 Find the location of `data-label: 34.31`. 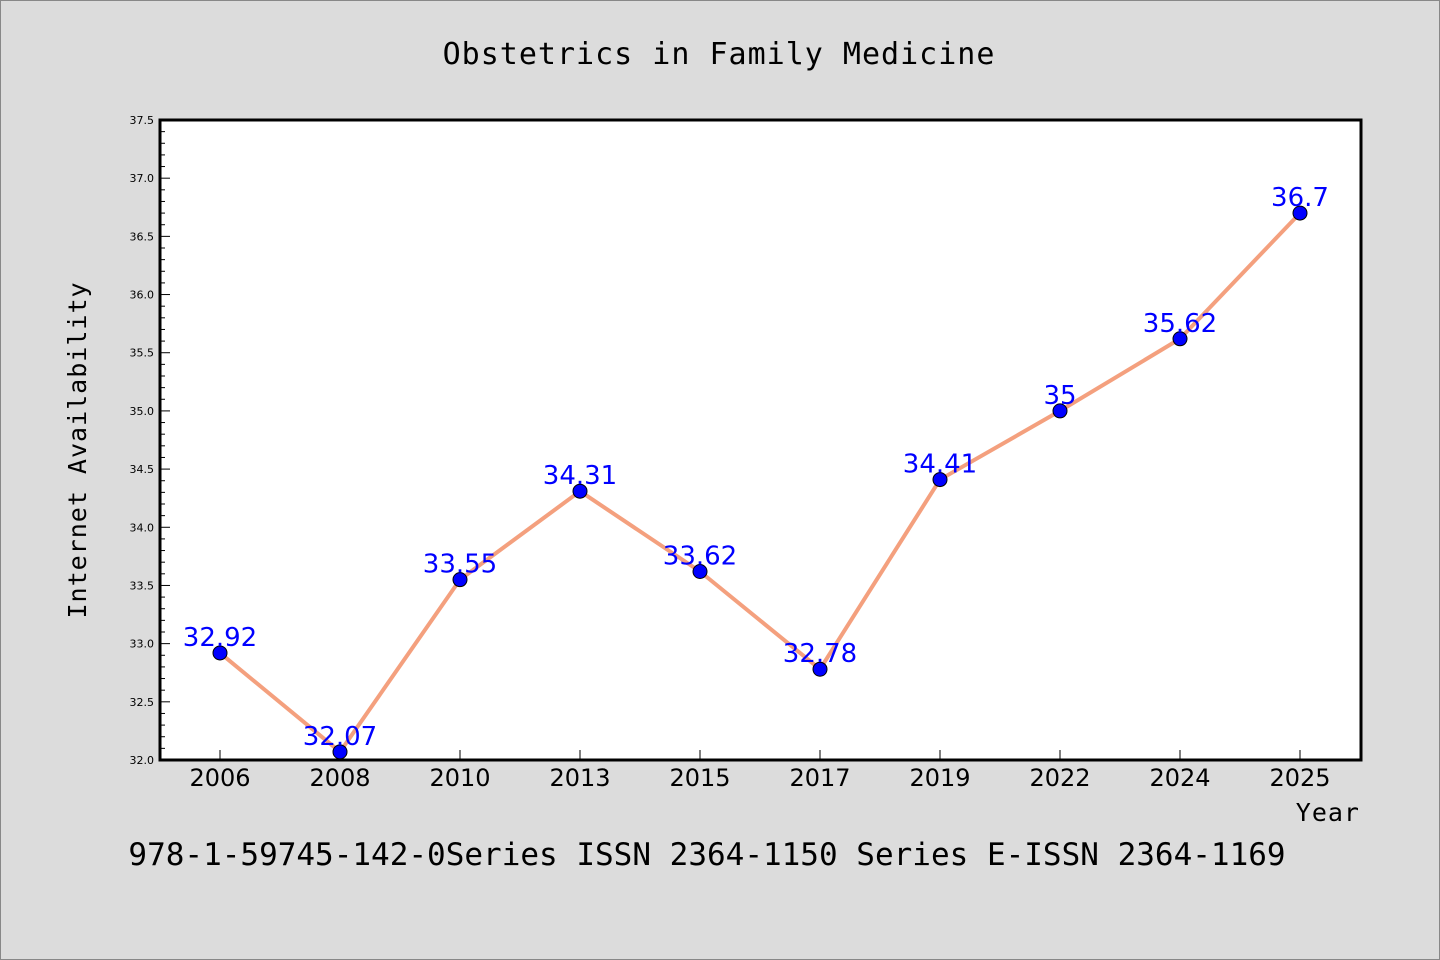

data-label: 34.31 is located at coordinates (580, 476).